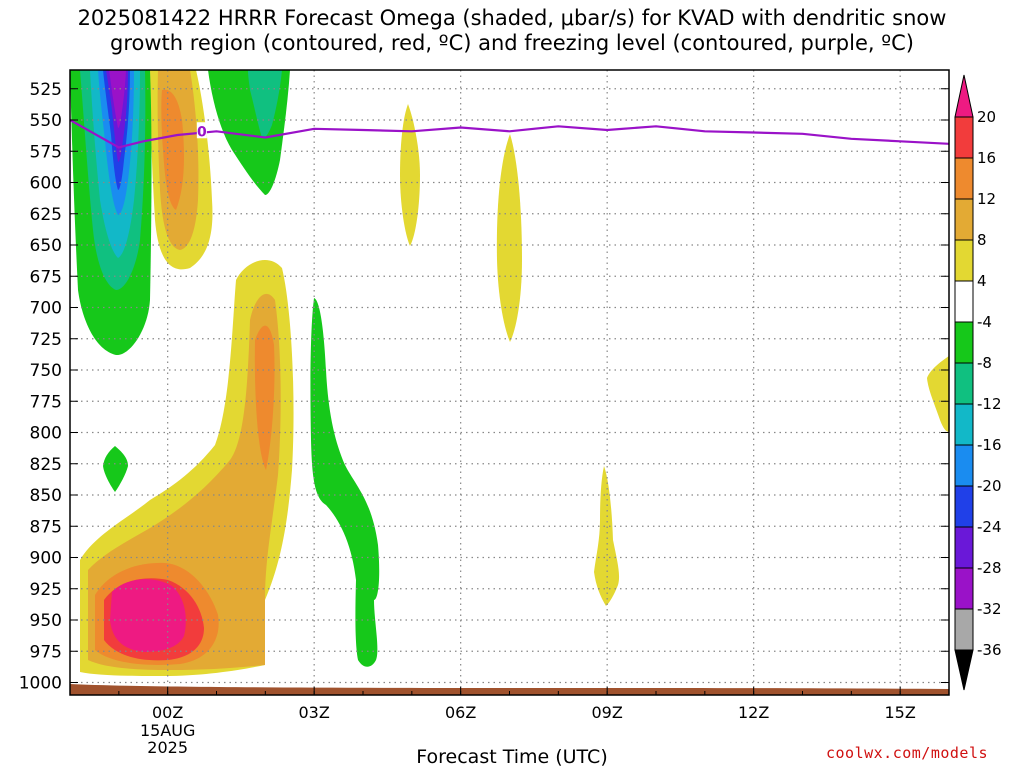 The width and height of the screenshot is (1024, 768). What do you see at coordinates (607, 536) in the screenshot?
I see `ascent-lens-09z` at bounding box center [607, 536].